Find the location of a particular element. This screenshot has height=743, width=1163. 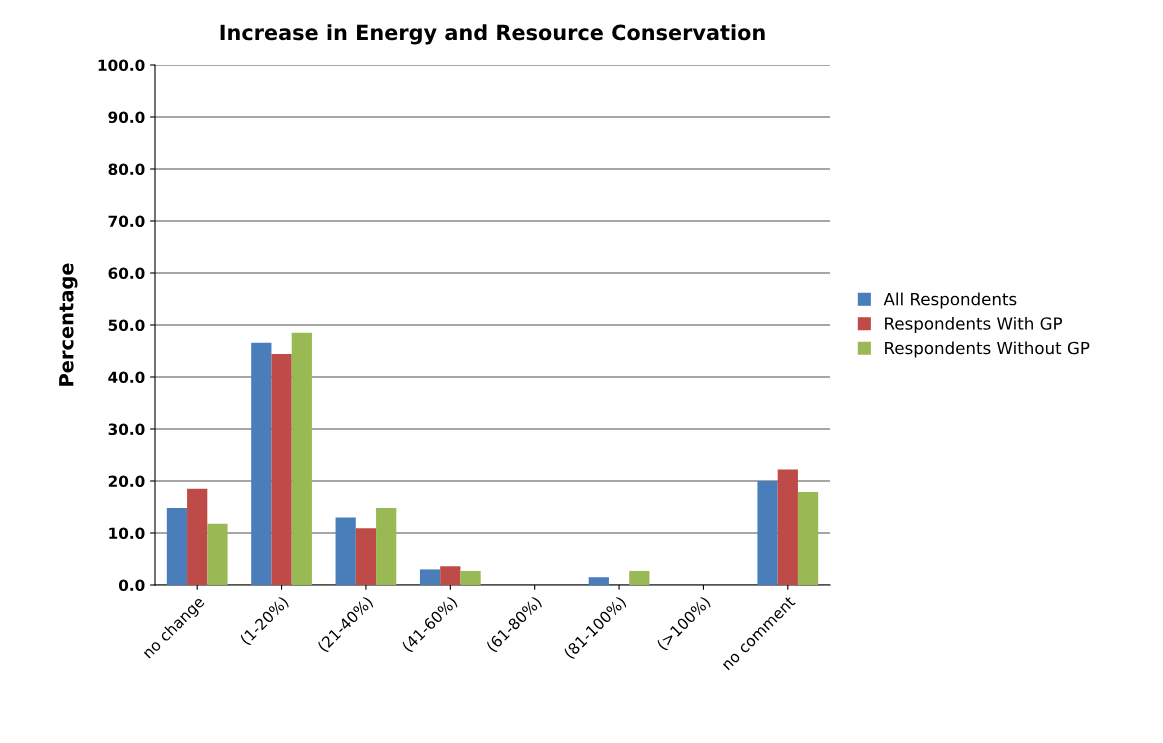

legend-label: All Respondents is located at coordinates (950, 300).